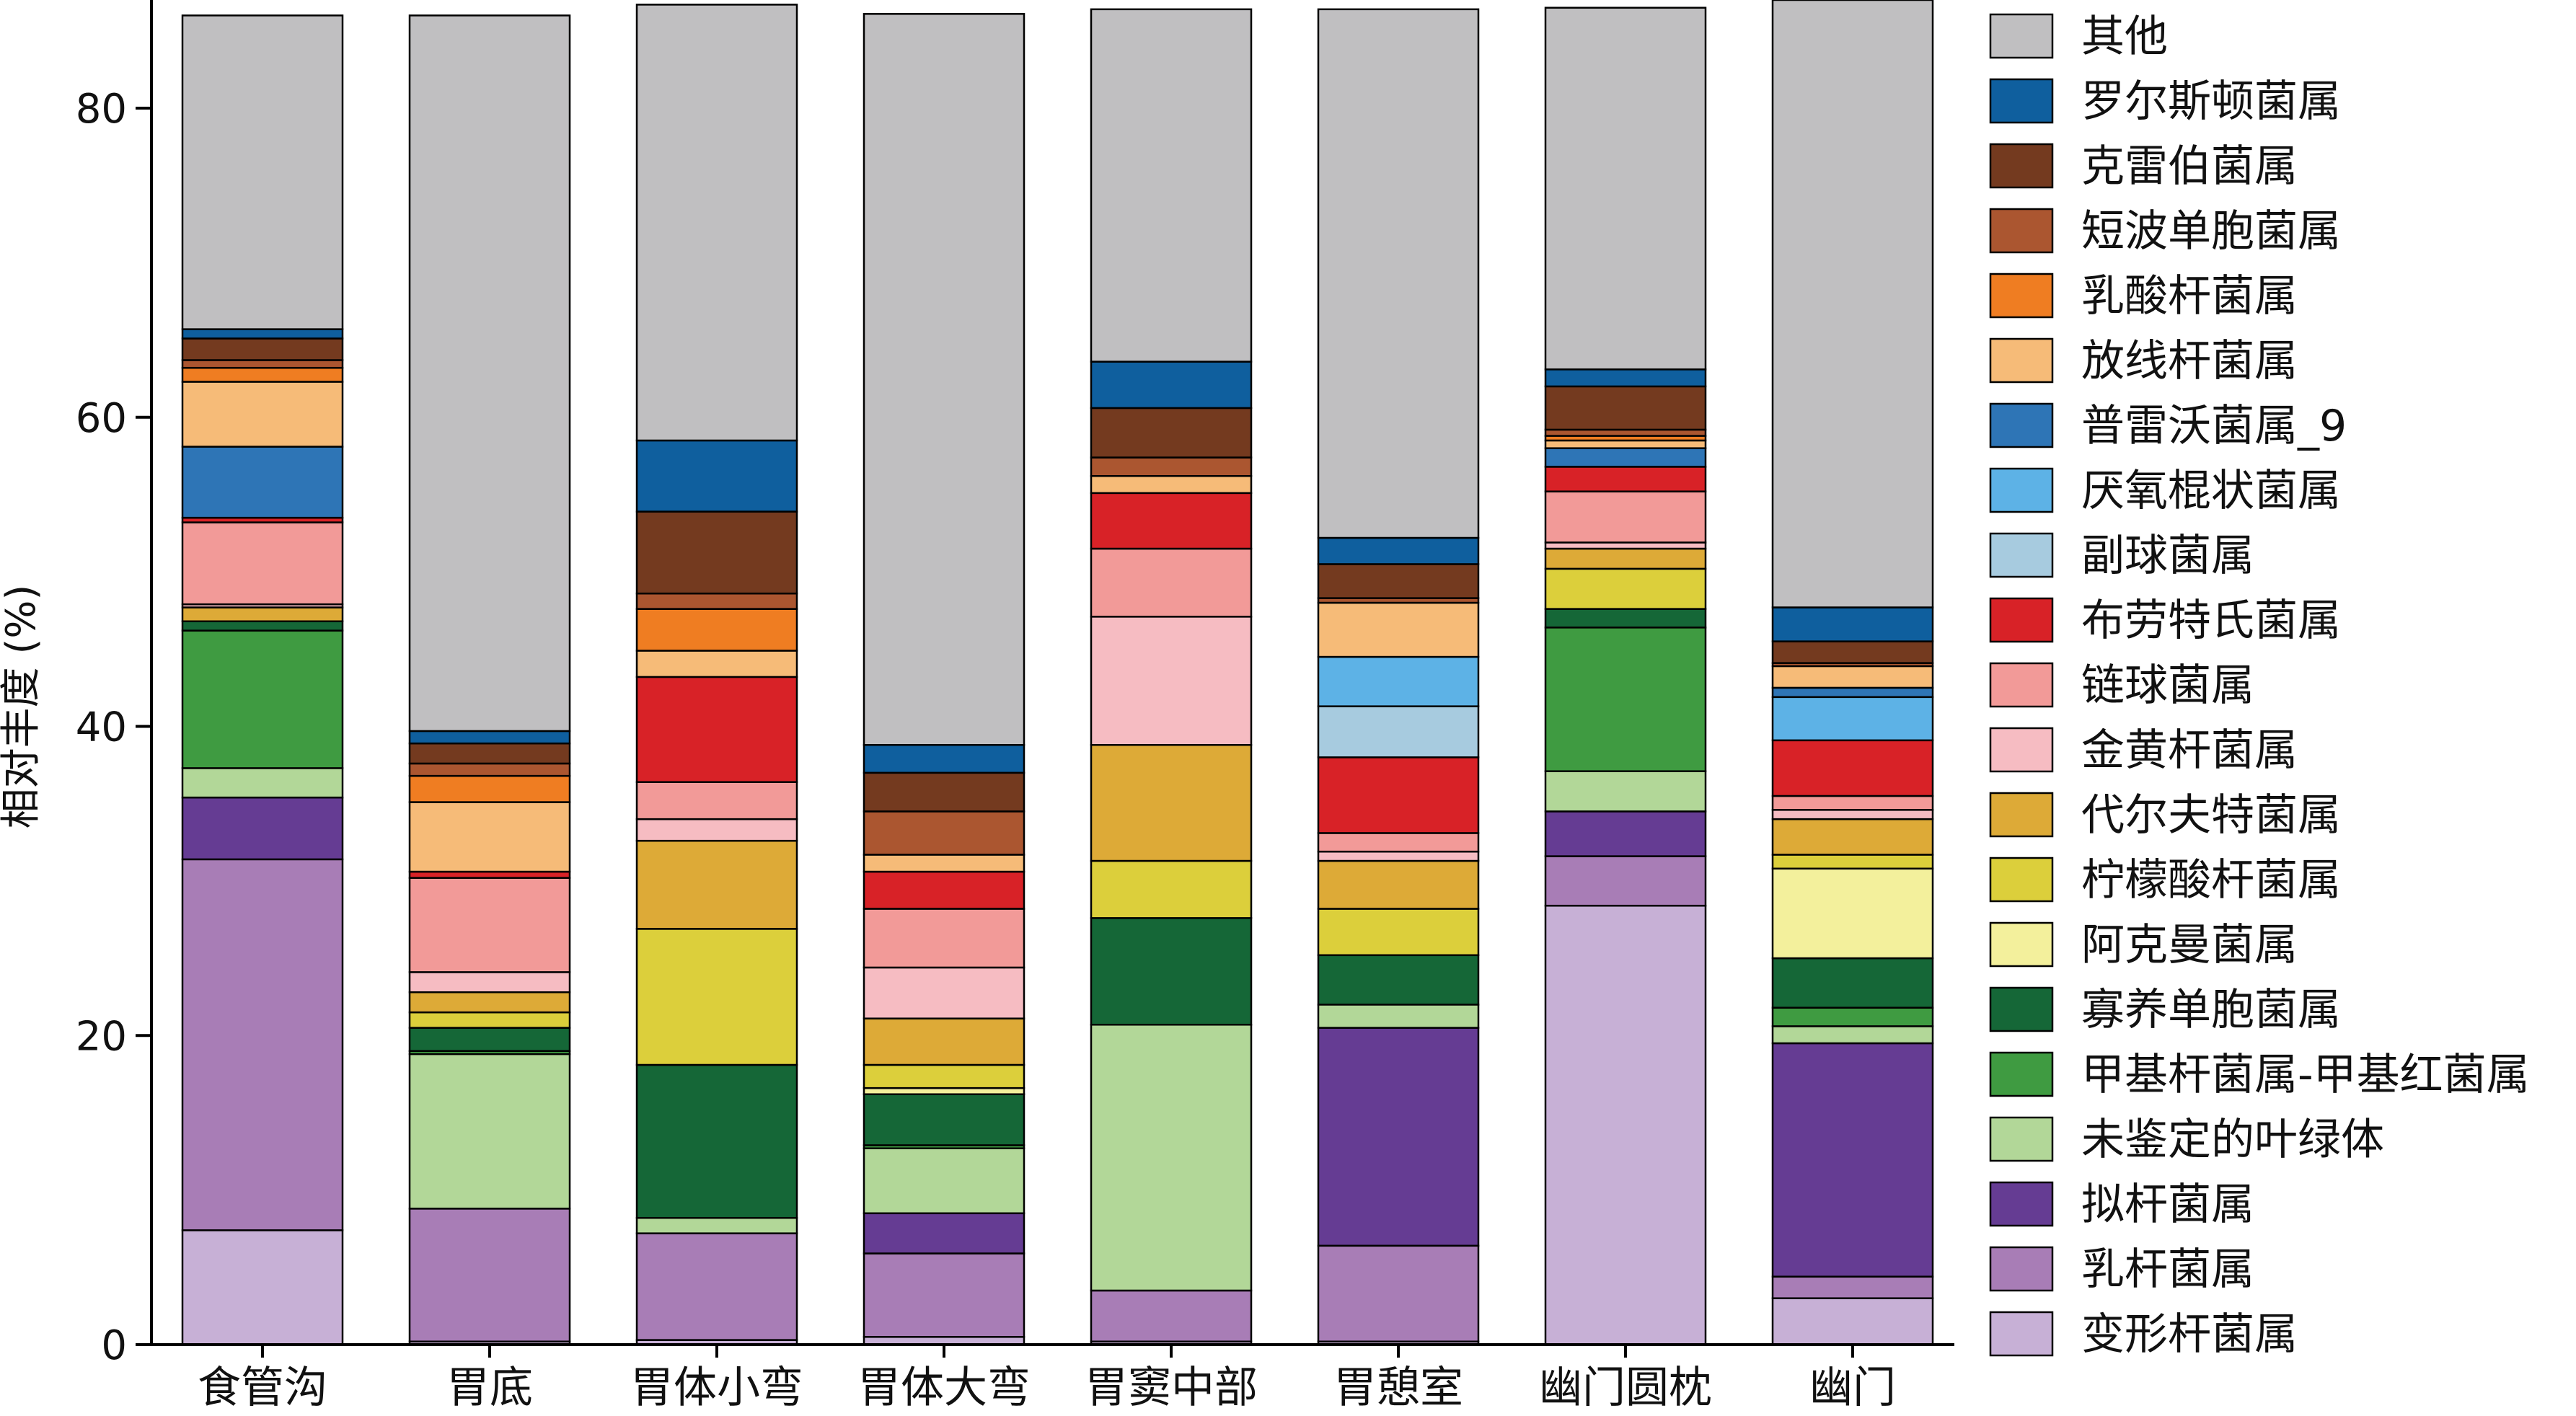  Describe the element at coordinates (2214, 426) in the screenshot. I see `legend-label: 普雷沃菌属_9` at that location.